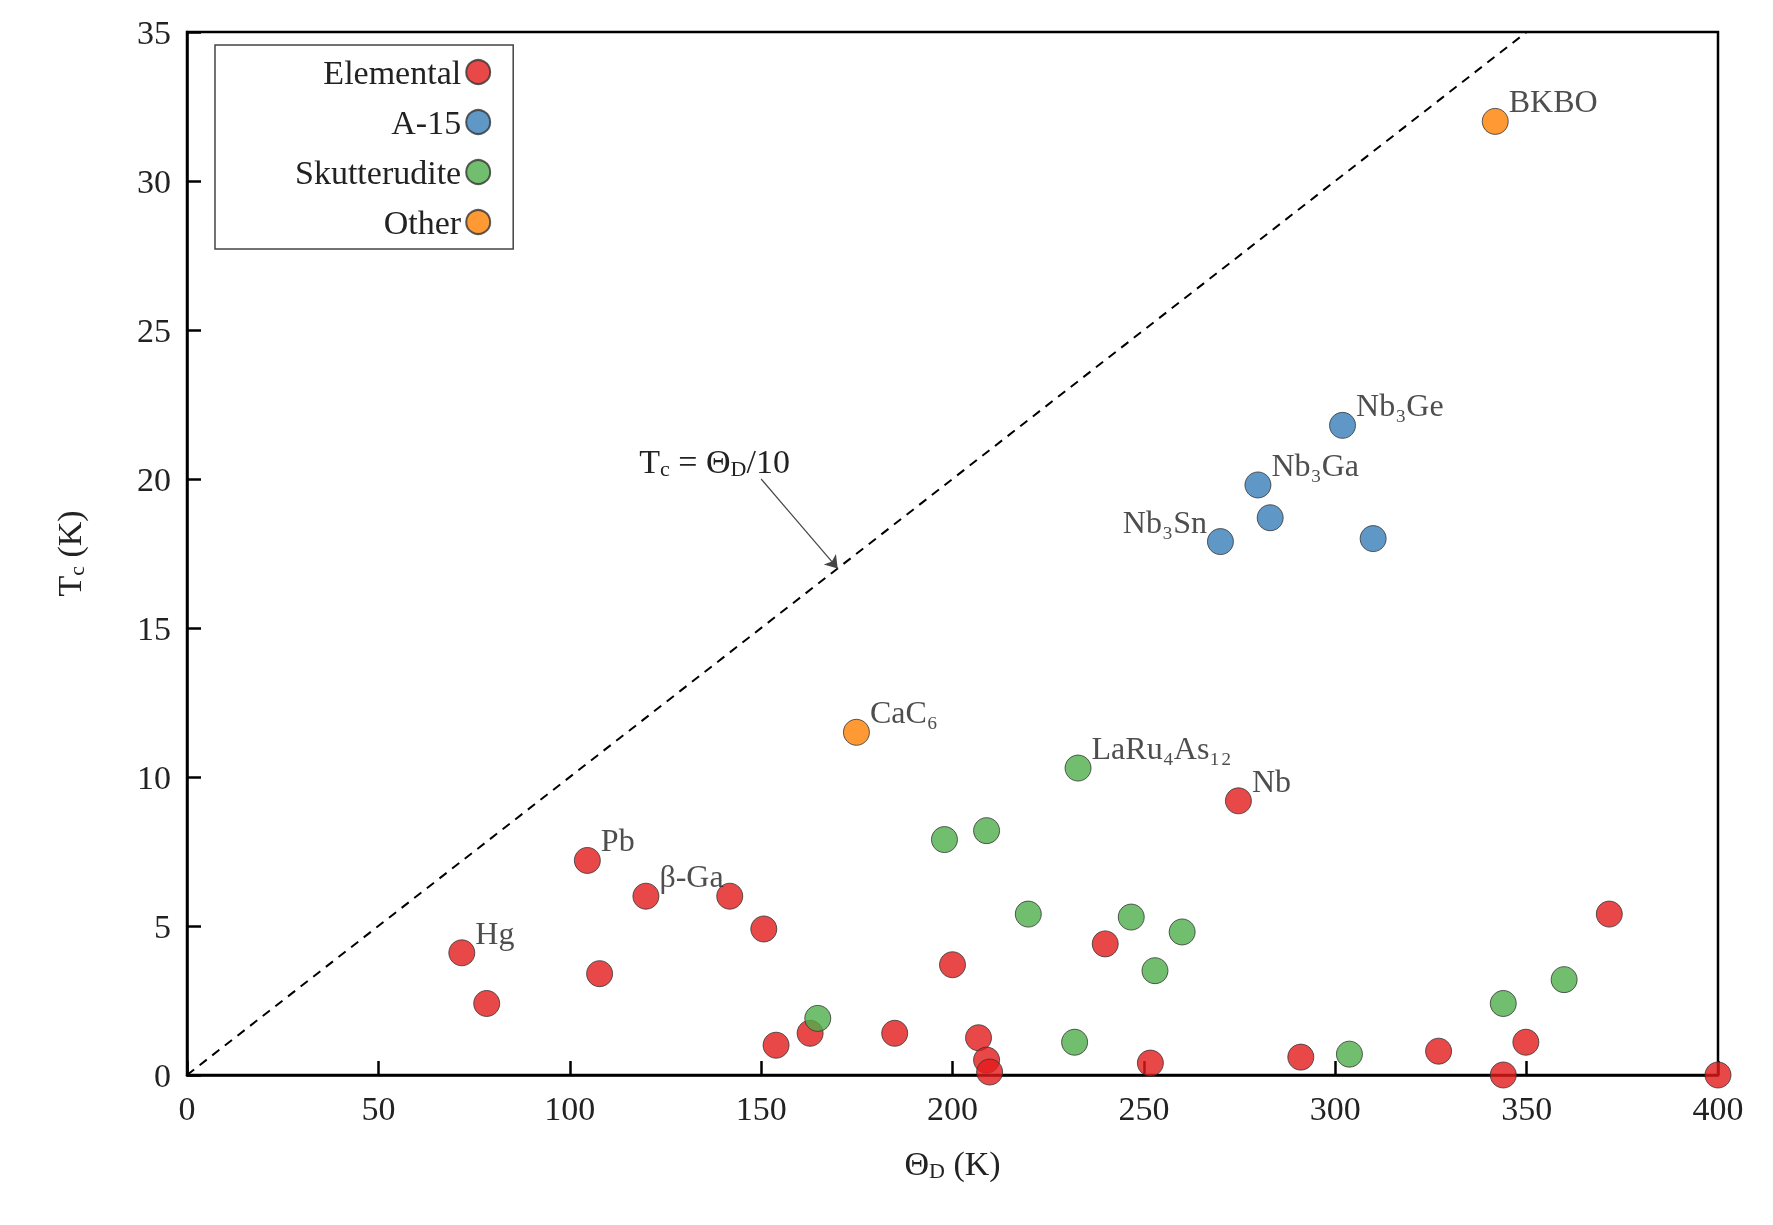  What do you see at coordinates (392, 72) in the screenshot?
I see `legend-label: Elemental` at bounding box center [392, 72].